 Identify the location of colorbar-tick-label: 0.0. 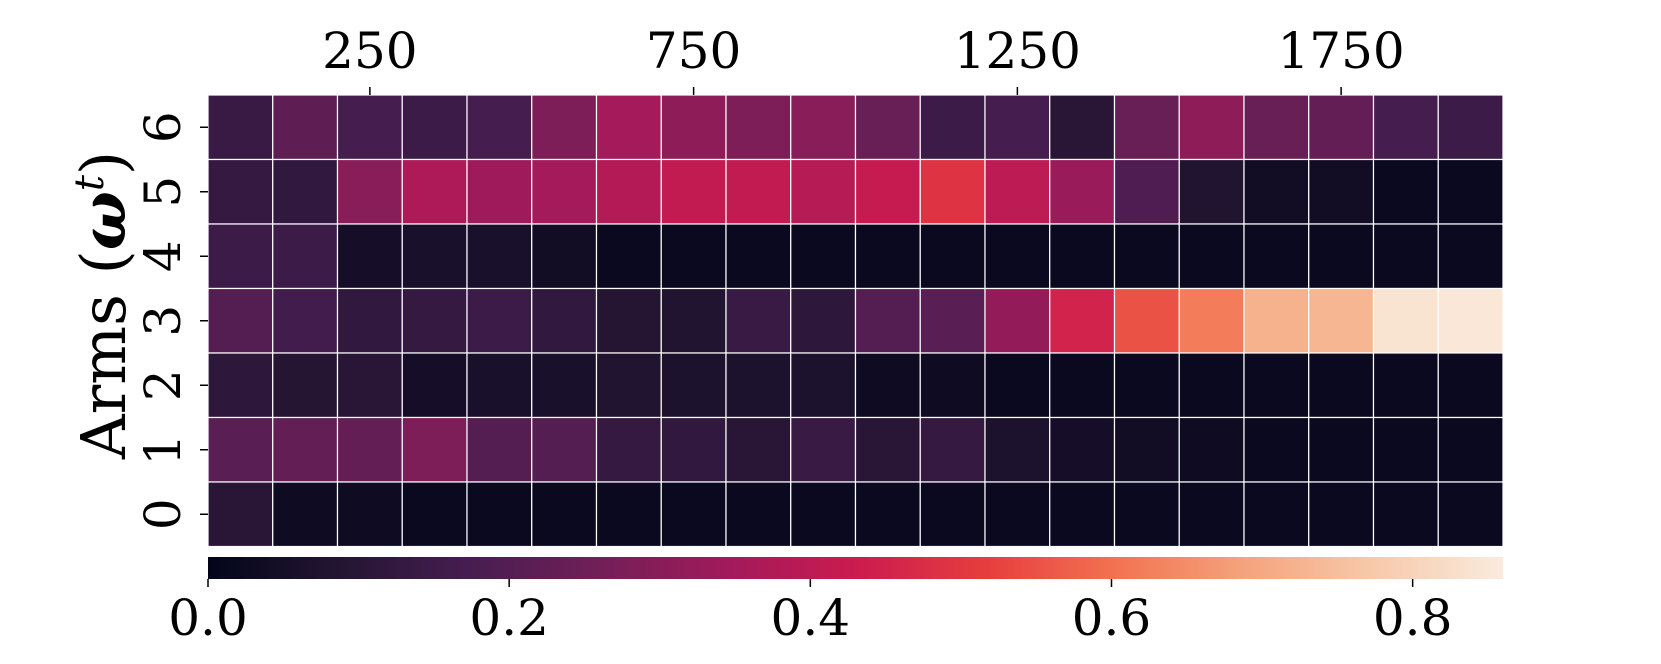
(208, 618).